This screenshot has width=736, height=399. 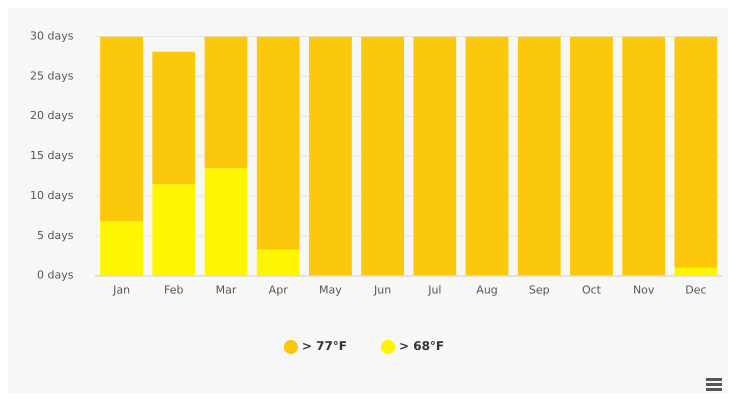 I want to click on y-tick-label: 0 days, so click(x=55, y=275).